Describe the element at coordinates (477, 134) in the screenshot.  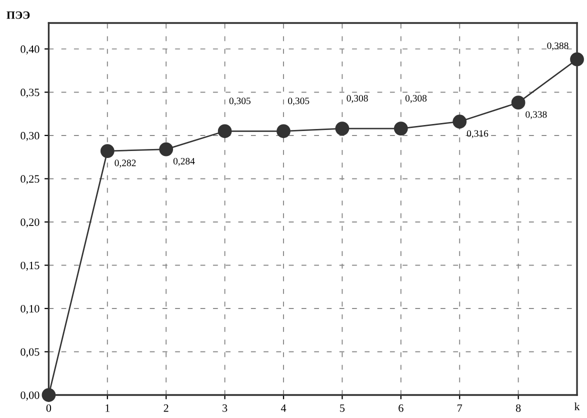
I see `data-label: 0,316` at that location.